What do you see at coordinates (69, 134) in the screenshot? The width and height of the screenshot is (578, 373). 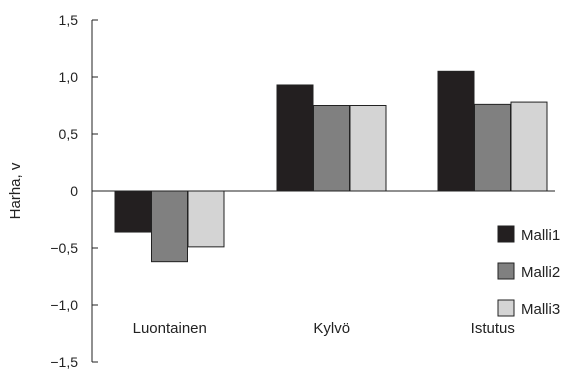 I see `y-tick-label: 0,5` at bounding box center [69, 134].